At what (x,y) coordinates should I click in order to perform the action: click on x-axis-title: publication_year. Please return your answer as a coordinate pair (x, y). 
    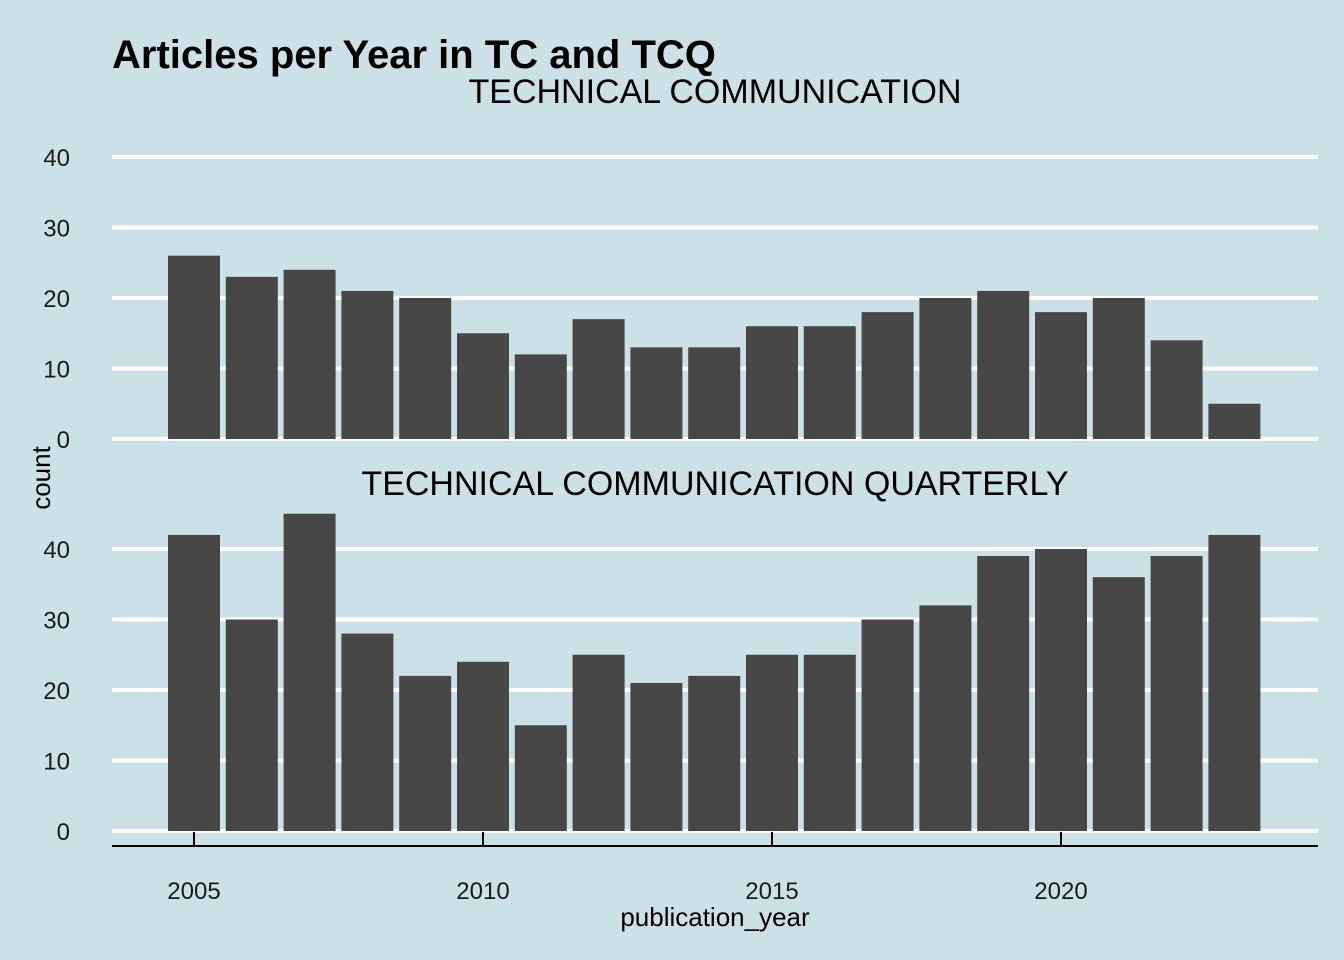
    Looking at the image, I should click on (715, 917).